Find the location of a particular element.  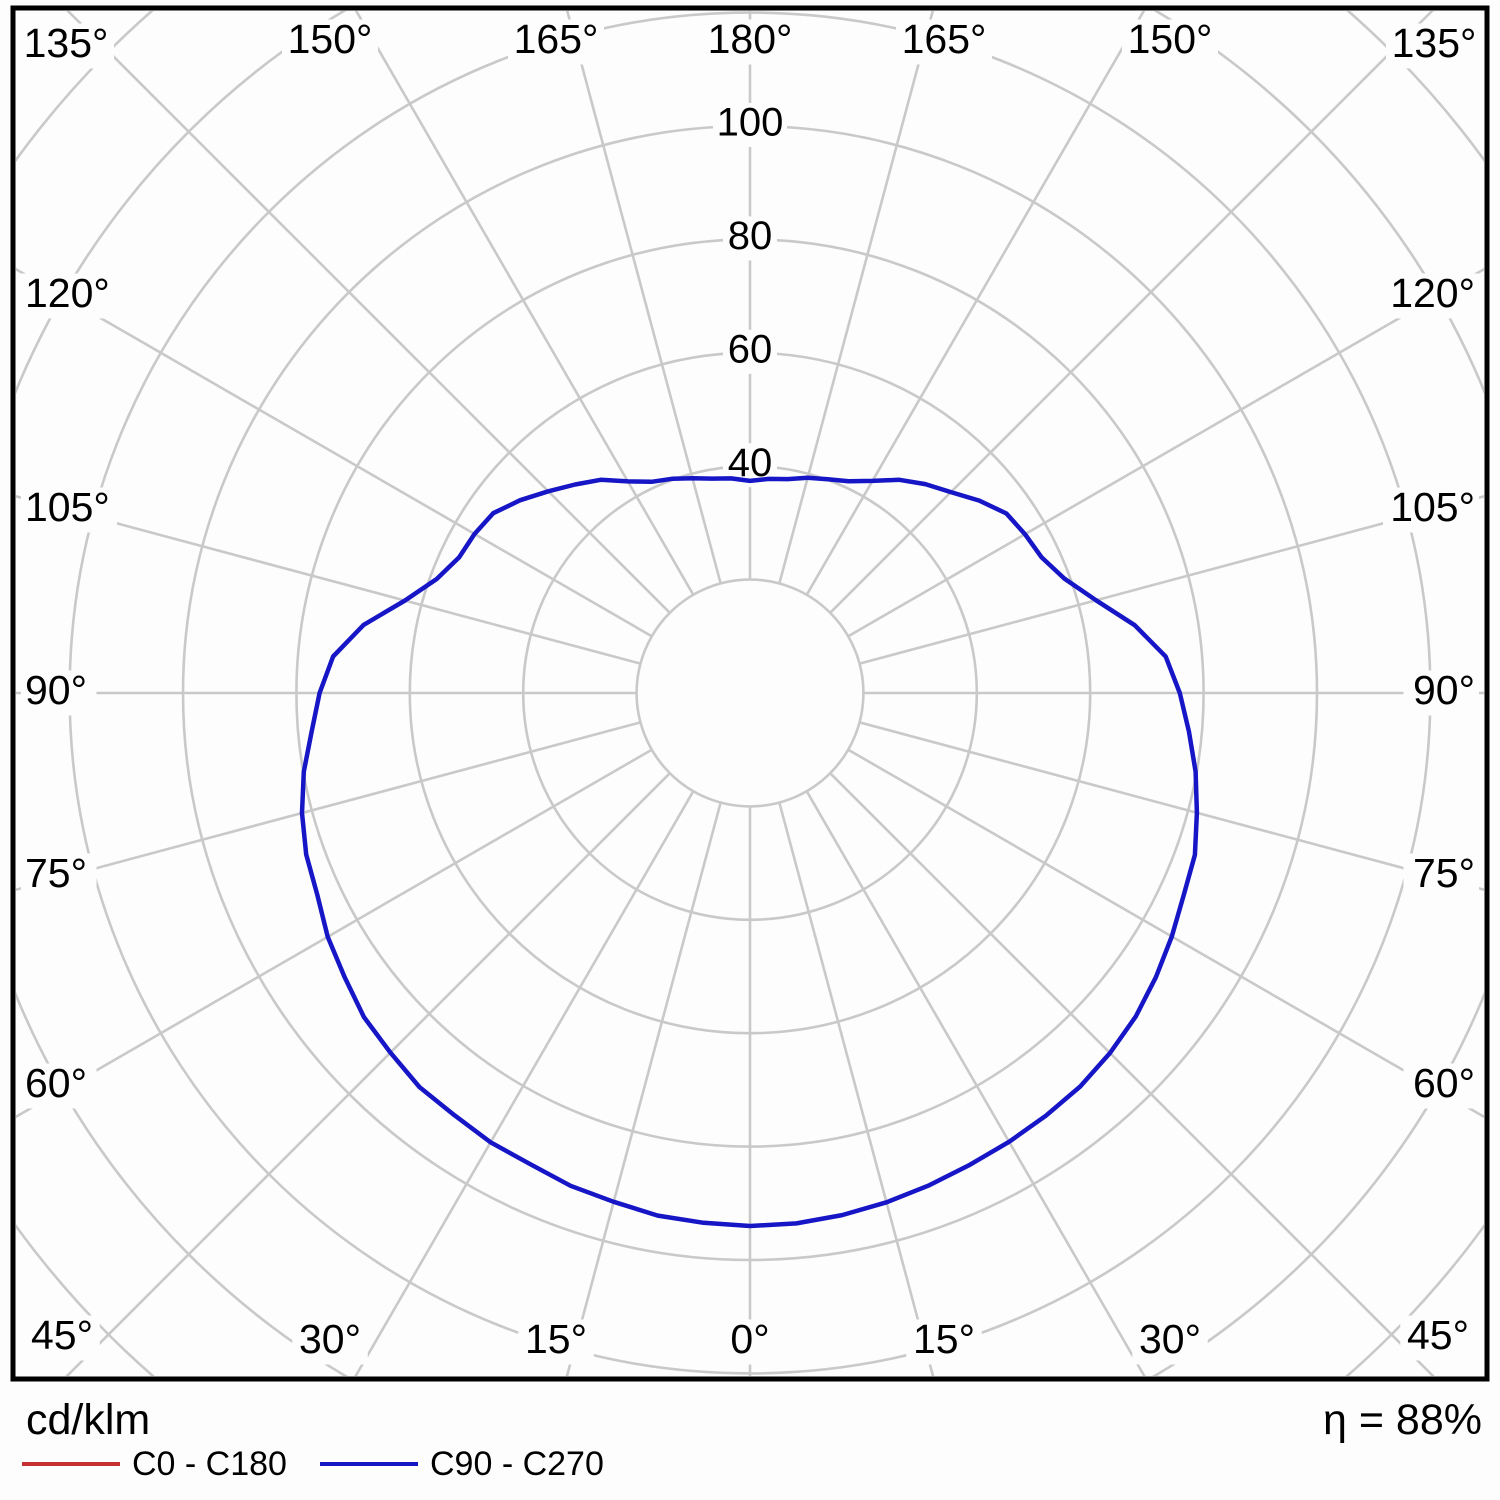

radial-label-60: 60 is located at coordinates (750, 349).